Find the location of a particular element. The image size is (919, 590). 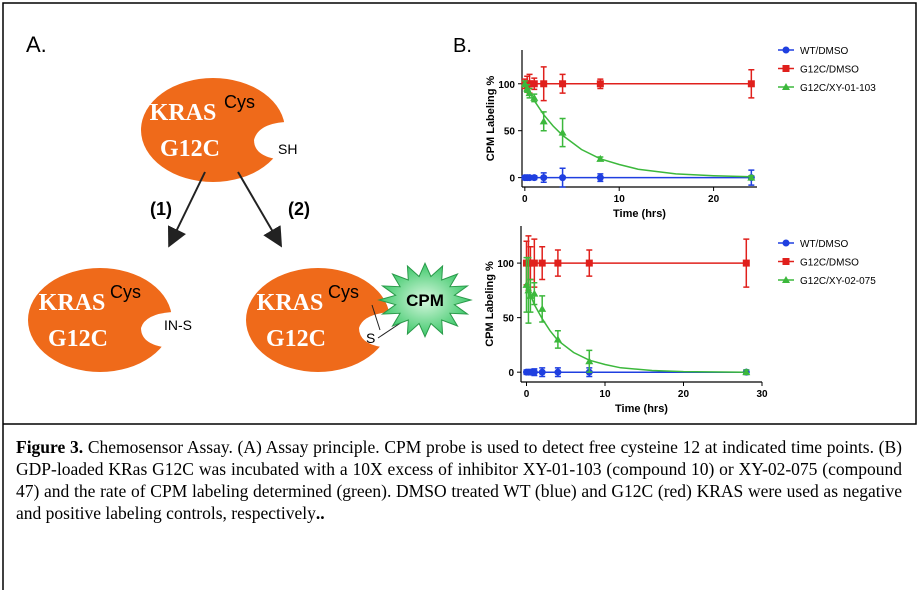

step-label: (2) is located at coordinates (299, 209).